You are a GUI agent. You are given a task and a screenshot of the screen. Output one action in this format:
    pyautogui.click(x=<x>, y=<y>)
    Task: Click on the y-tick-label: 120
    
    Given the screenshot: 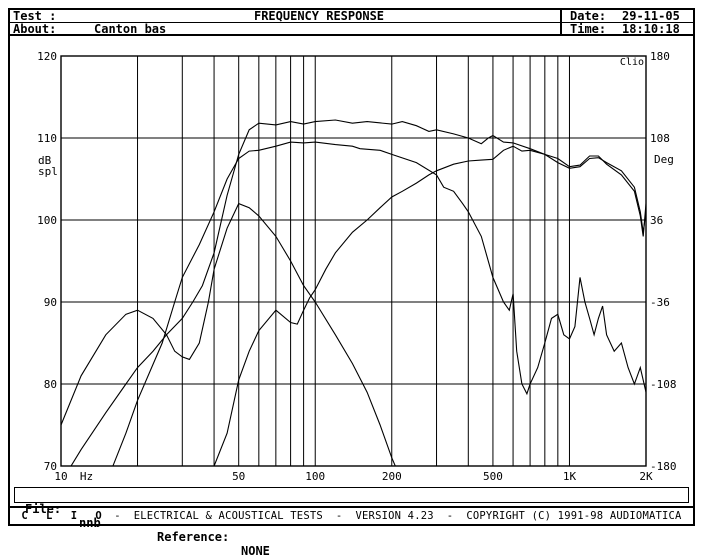 What is the action you would take?
    pyautogui.click(x=47, y=56)
    